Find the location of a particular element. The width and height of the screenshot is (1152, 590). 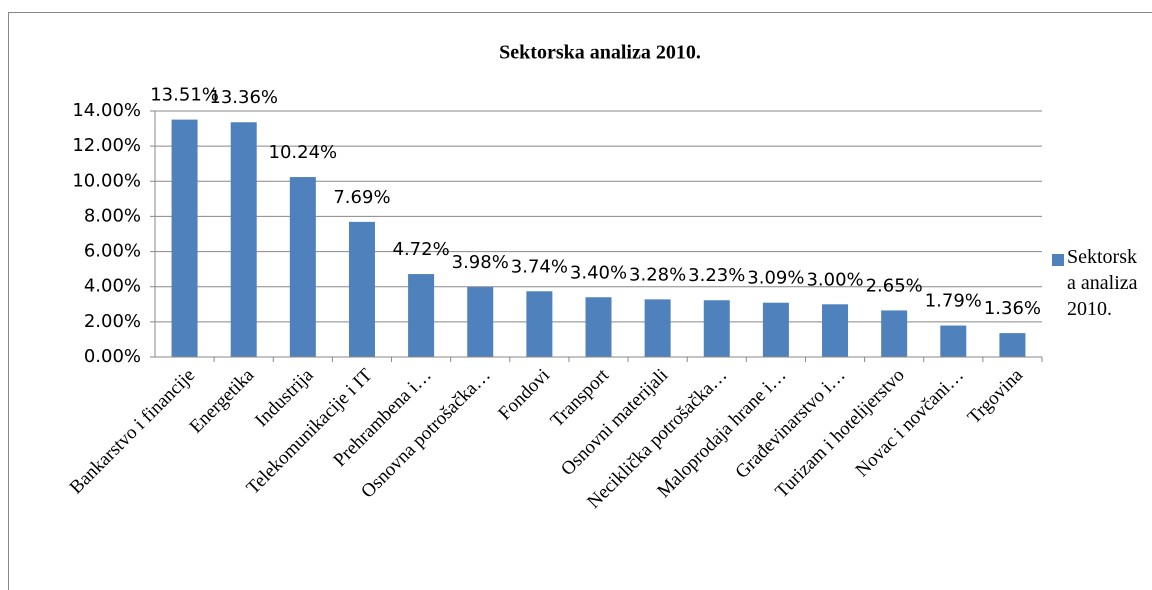

y-tick-label: 10.00% is located at coordinates (106, 180).